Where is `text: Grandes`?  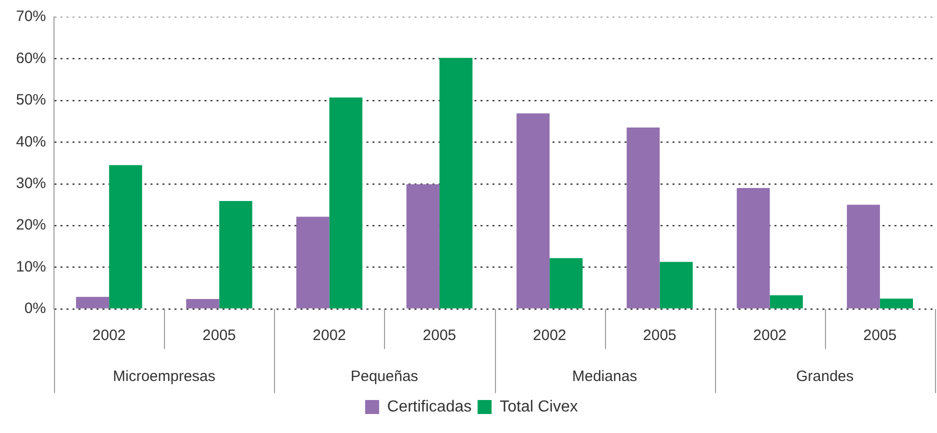
text: Grandes is located at coordinates (825, 377).